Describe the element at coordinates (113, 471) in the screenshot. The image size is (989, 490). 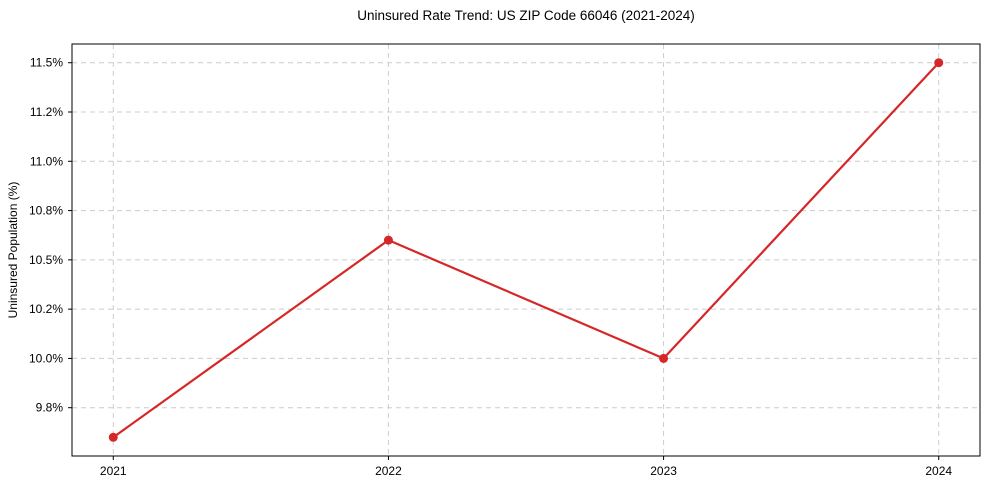
I see `x-tick-label: 2021` at that location.